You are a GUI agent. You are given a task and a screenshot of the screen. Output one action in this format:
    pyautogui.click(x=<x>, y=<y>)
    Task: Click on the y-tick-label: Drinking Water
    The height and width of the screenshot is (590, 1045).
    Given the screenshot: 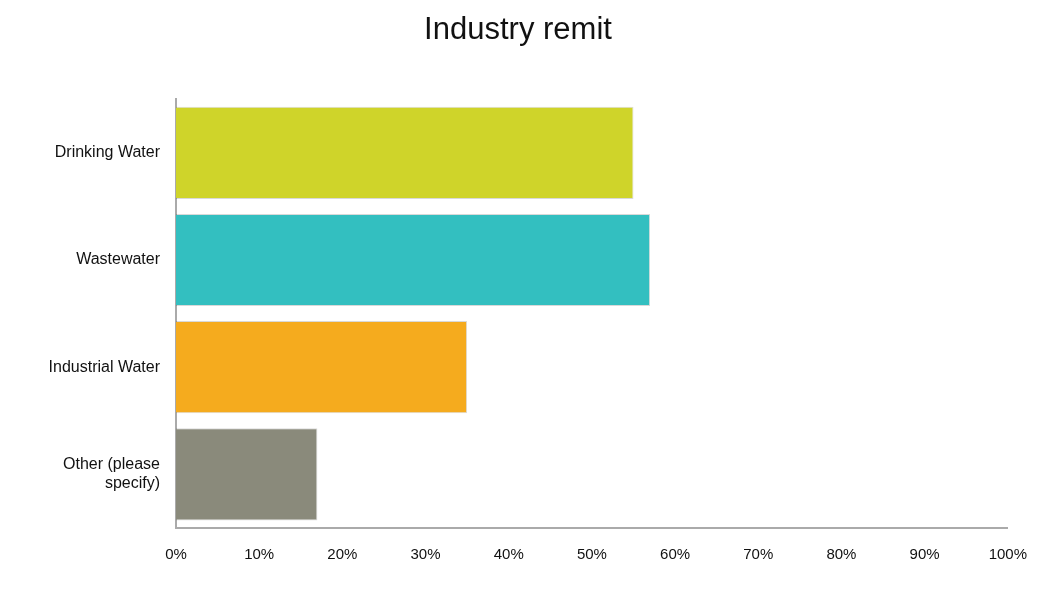 What is the action you would take?
    pyautogui.click(x=107, y=152)
    